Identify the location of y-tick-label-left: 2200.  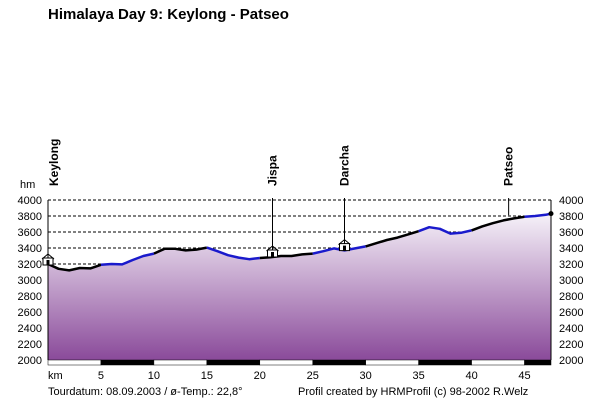
(30, 345).